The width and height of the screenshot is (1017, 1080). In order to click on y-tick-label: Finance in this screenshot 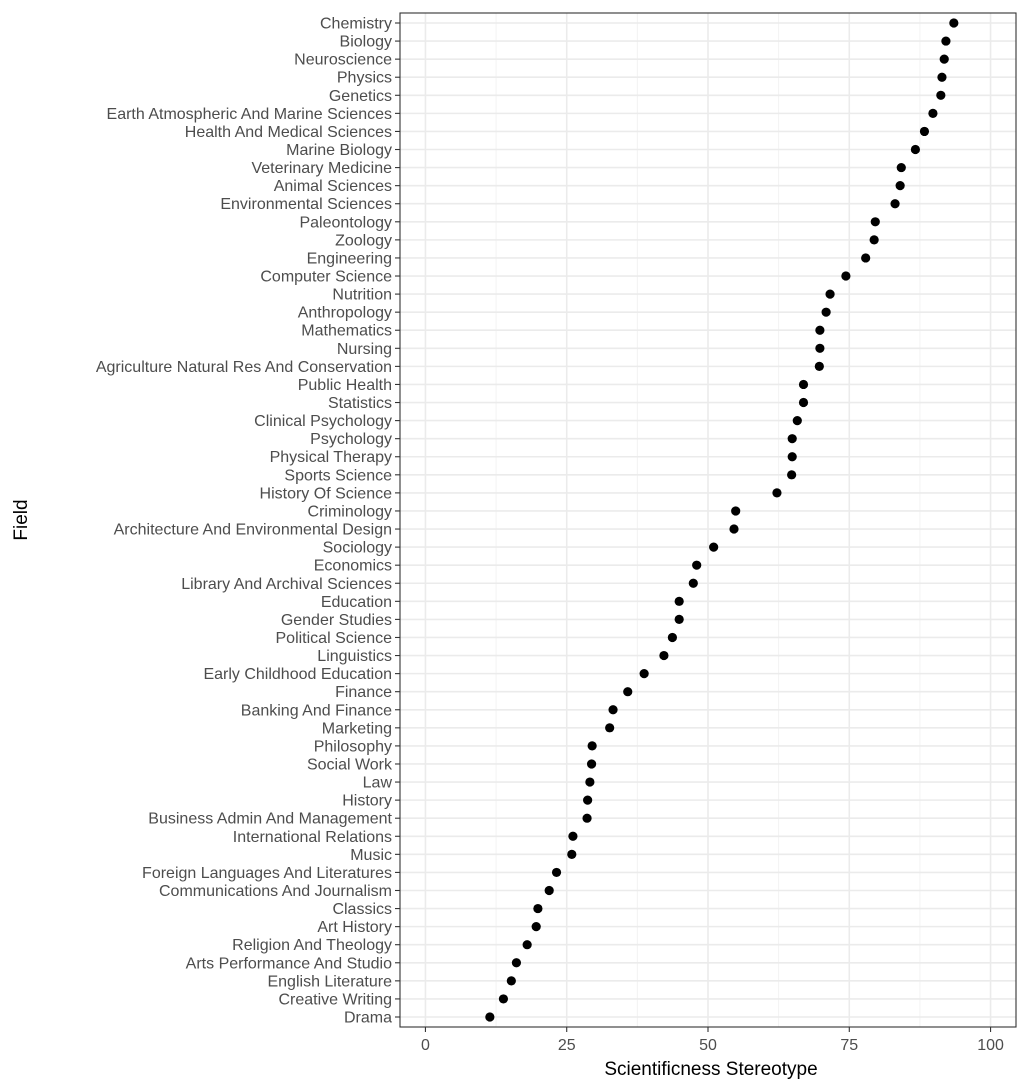, I will do `click(363, 692)`.